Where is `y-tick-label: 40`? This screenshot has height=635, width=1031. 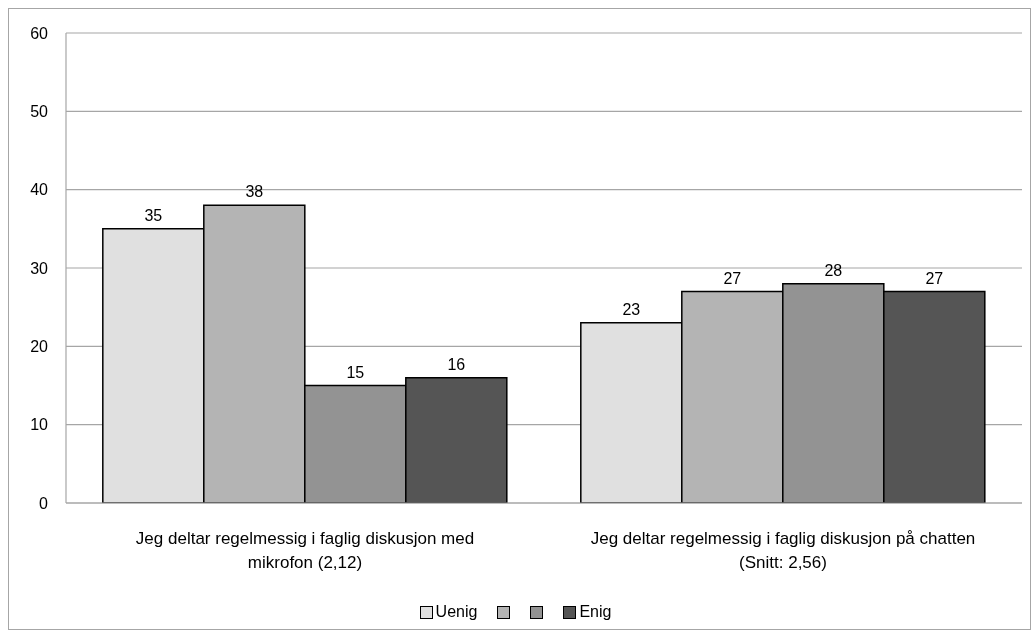 y-tick-label: 40 is located at coordinates (39, 190).